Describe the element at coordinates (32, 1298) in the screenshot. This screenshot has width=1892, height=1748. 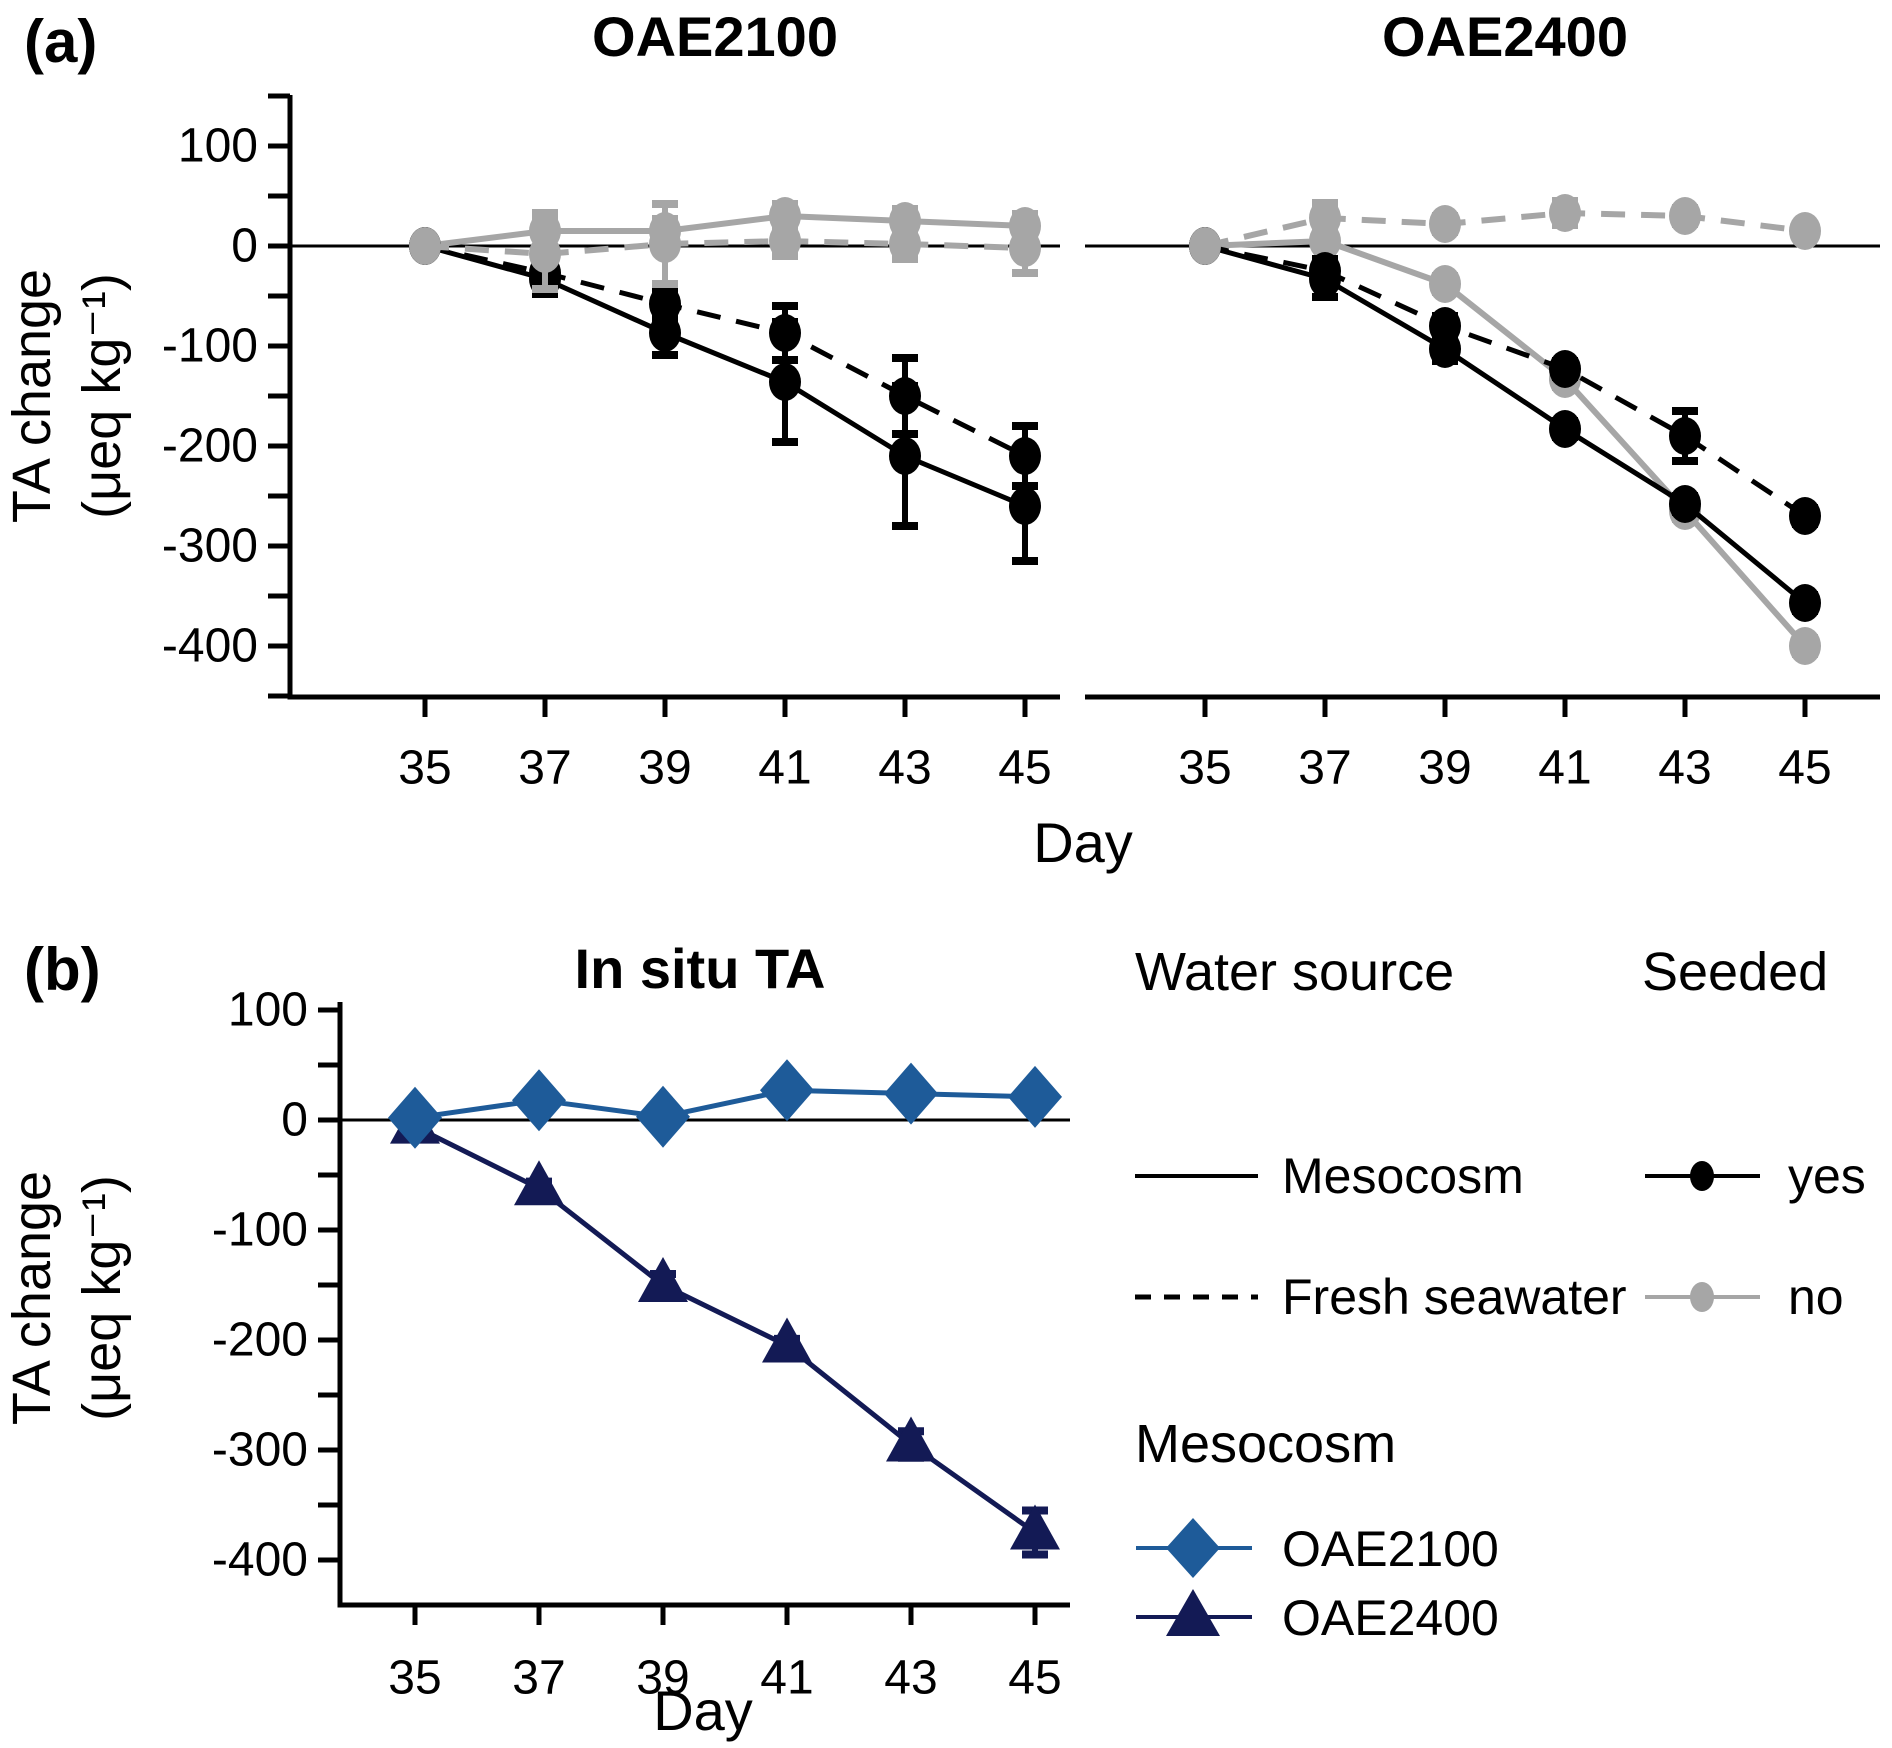
I see `panel-b-ylabel-line1: TA change` at that location.